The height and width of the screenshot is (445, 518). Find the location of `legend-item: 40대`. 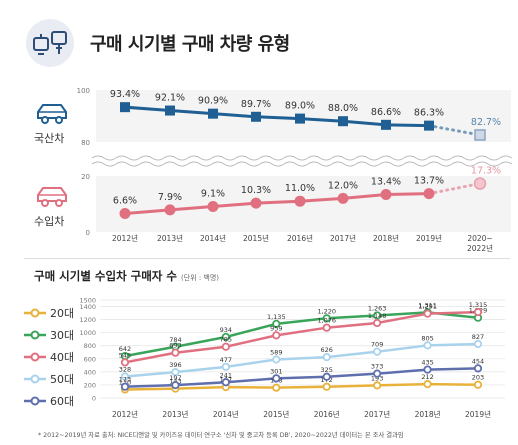

legend-item: 40대 is located at coordinates (54, 357).